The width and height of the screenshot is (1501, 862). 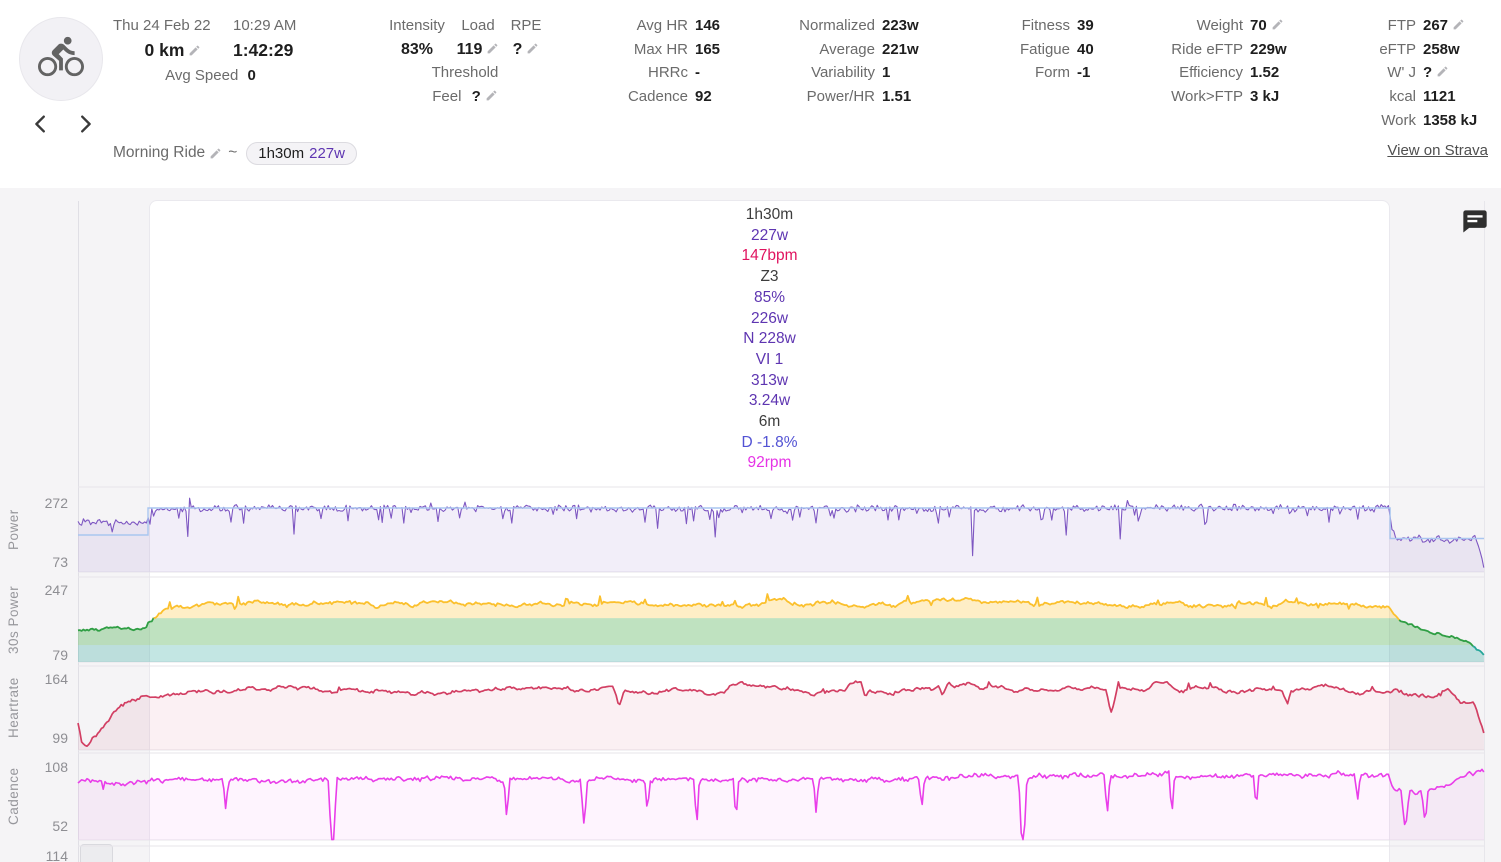 I want to click on next-activity-button, so click(x=85, y=125).